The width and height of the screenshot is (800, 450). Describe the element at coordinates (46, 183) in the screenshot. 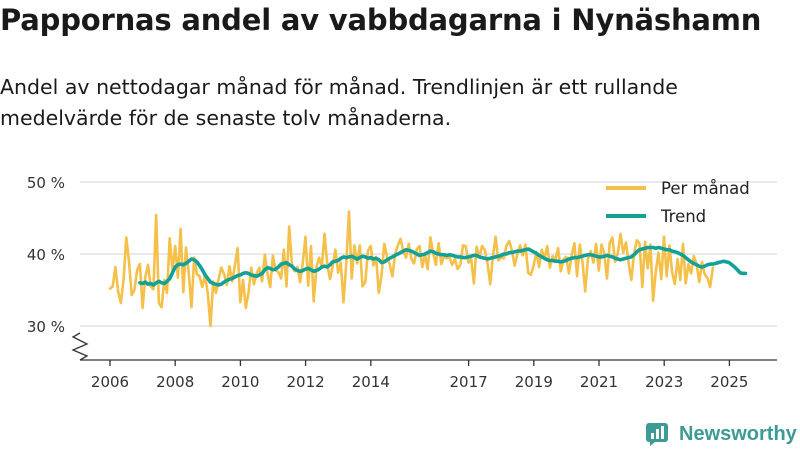

I see `y-tick-label: 50 %` at that location.